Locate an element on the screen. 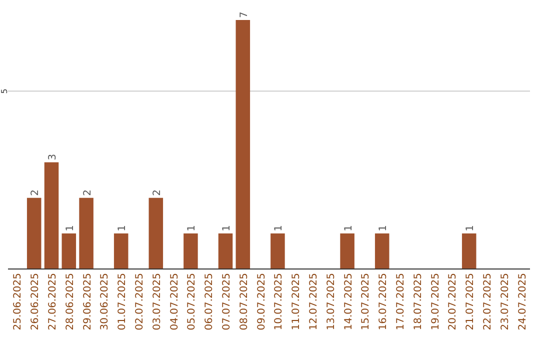 The height and width of the screenshot is (340, 540). x-tick-label: 13.07.2025 is located at coordinates (331, 301).